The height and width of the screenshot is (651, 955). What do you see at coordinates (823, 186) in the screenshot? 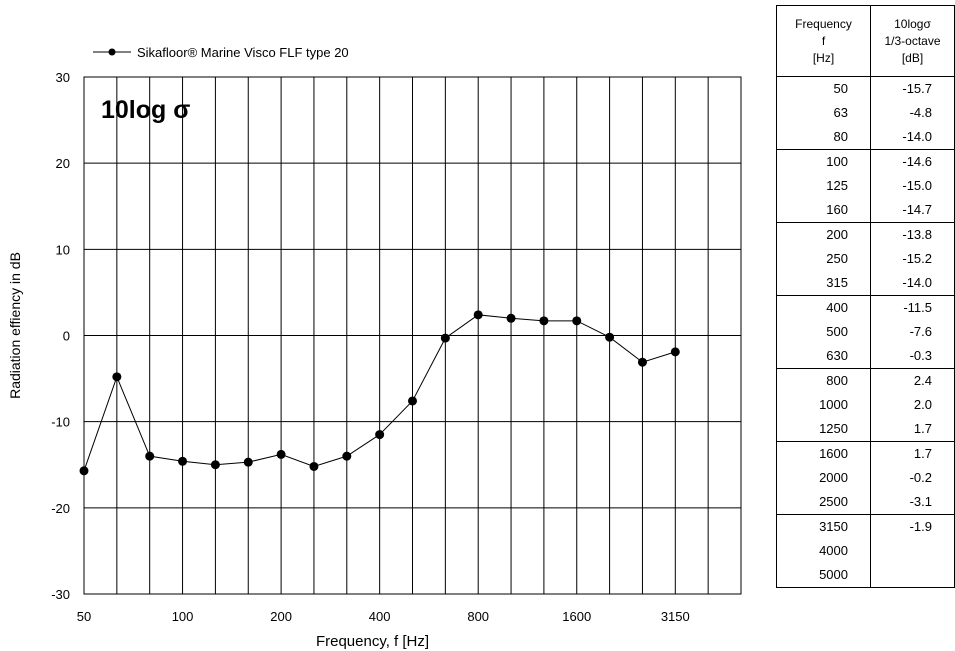
I see `table-cell-frequency: 125` at bounding box center [823, 186].